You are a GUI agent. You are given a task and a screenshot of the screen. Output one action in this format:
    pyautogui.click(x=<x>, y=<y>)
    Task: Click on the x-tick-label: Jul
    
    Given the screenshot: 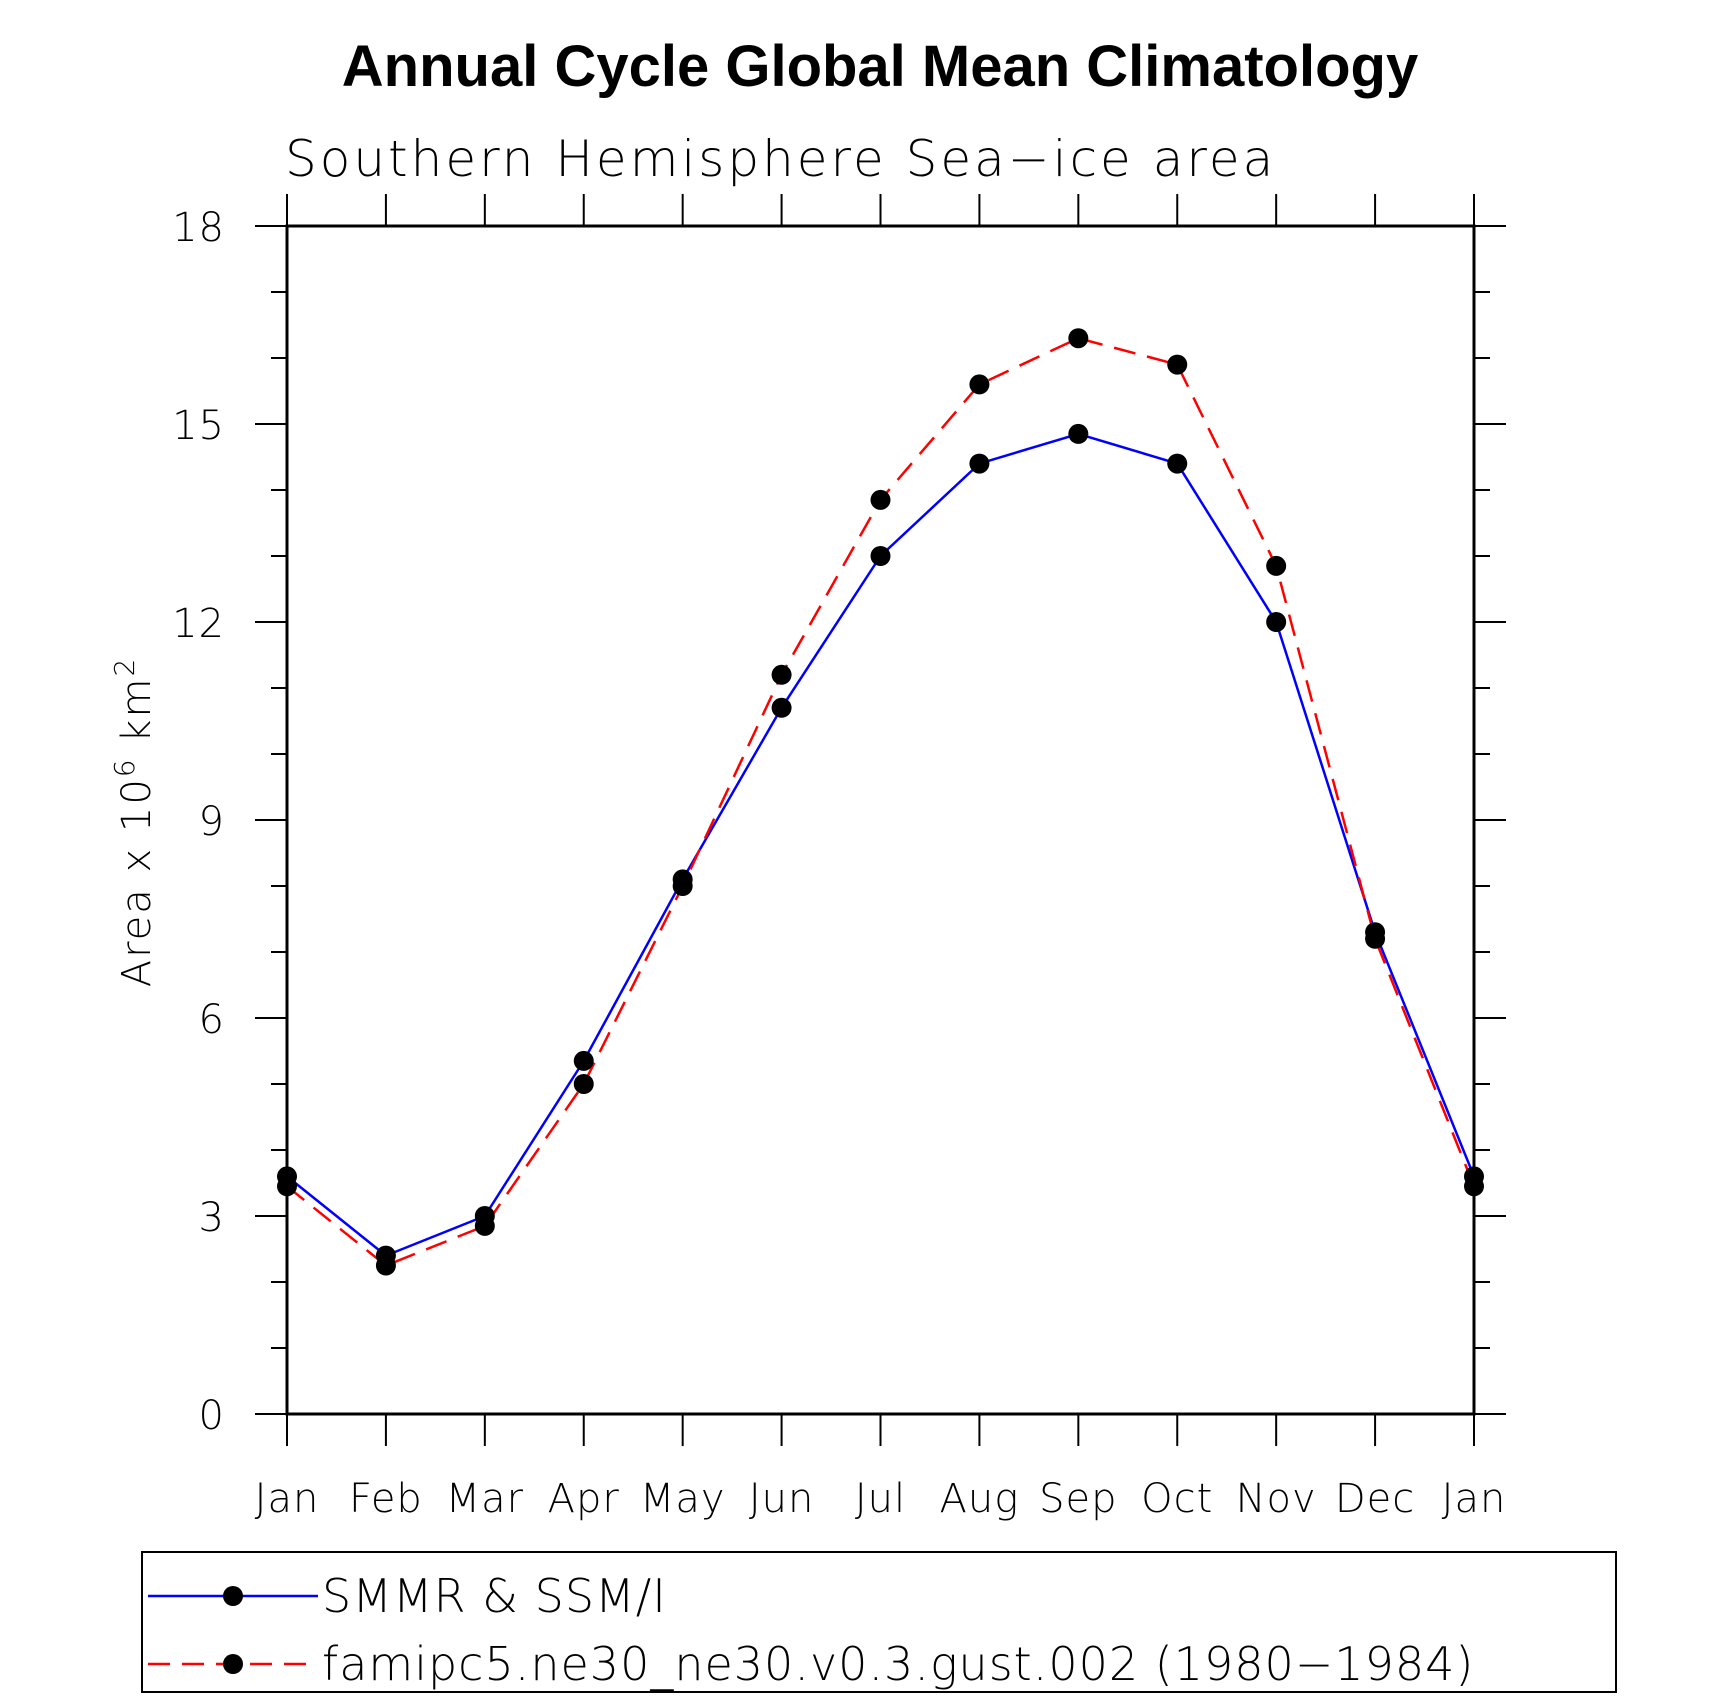 What is the action you would take?
    pyautogui.click(x=880, y=1499)
    